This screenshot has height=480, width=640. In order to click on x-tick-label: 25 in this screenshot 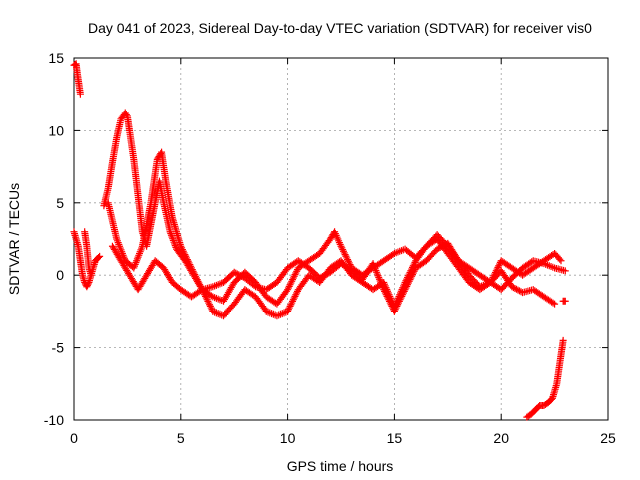, I will do `click(608, 438)`.